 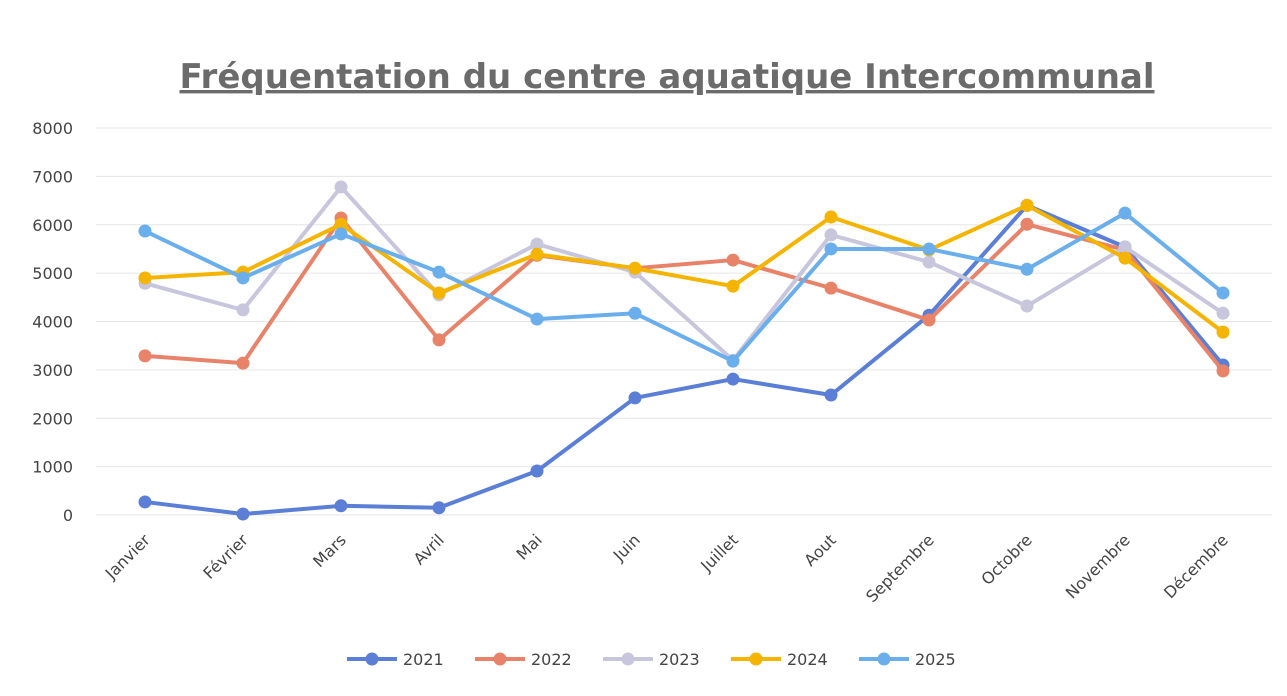 I want to click on x-tick-label: Mai, so click(x=529, y=546).